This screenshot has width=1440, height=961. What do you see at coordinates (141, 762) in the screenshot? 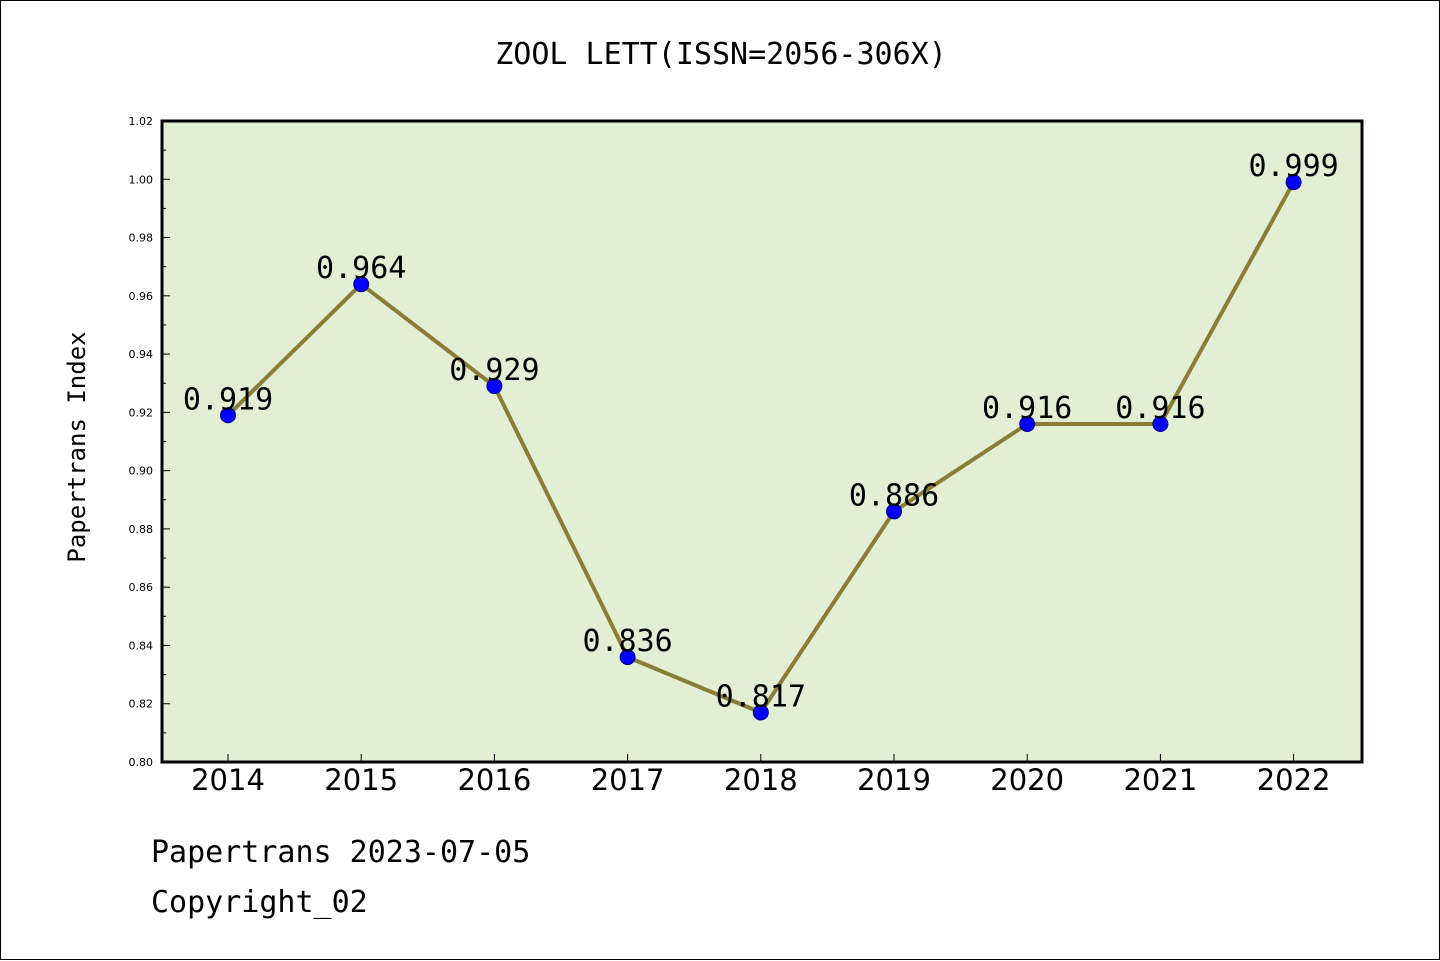
I see `y-tick-label: 0.80` at bounding box center [141, 762].